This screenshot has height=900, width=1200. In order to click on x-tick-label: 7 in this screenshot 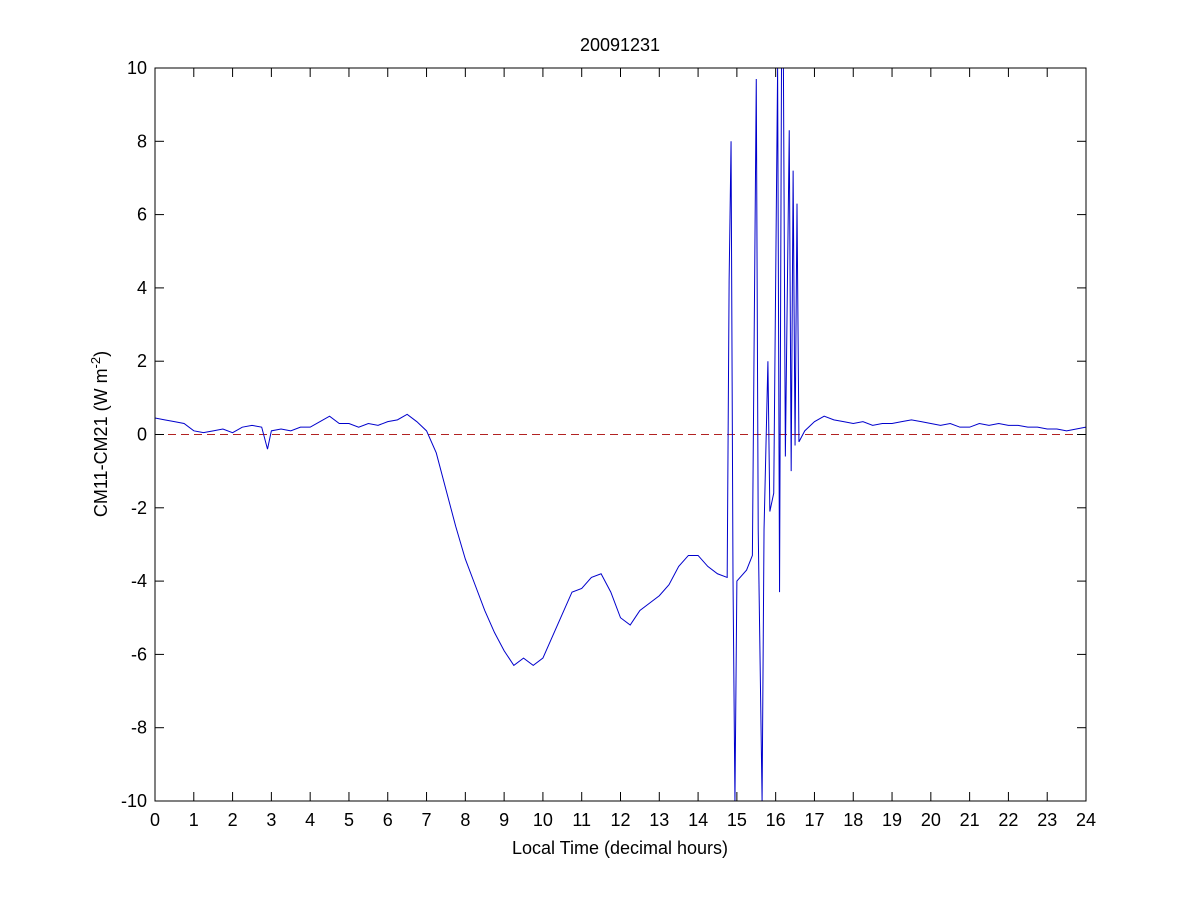, I will do `click(427, 820)`.